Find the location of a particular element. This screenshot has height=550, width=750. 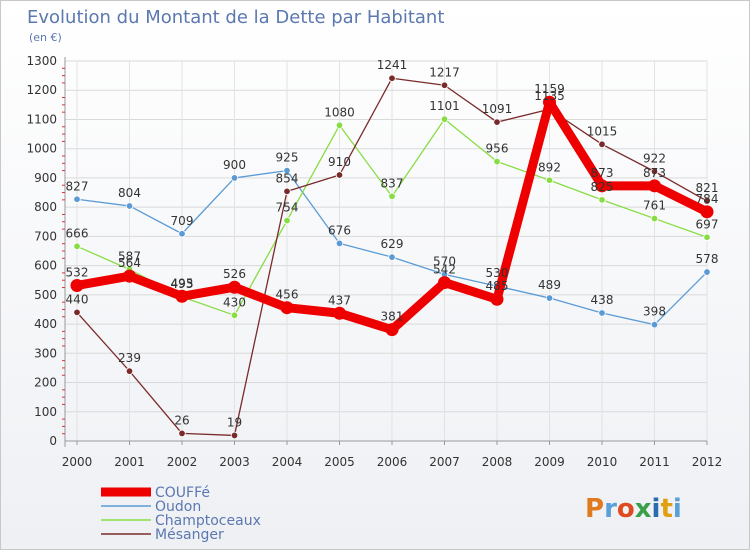

data-label-champtoceaux: 666 is located at coordinates (77, 233).